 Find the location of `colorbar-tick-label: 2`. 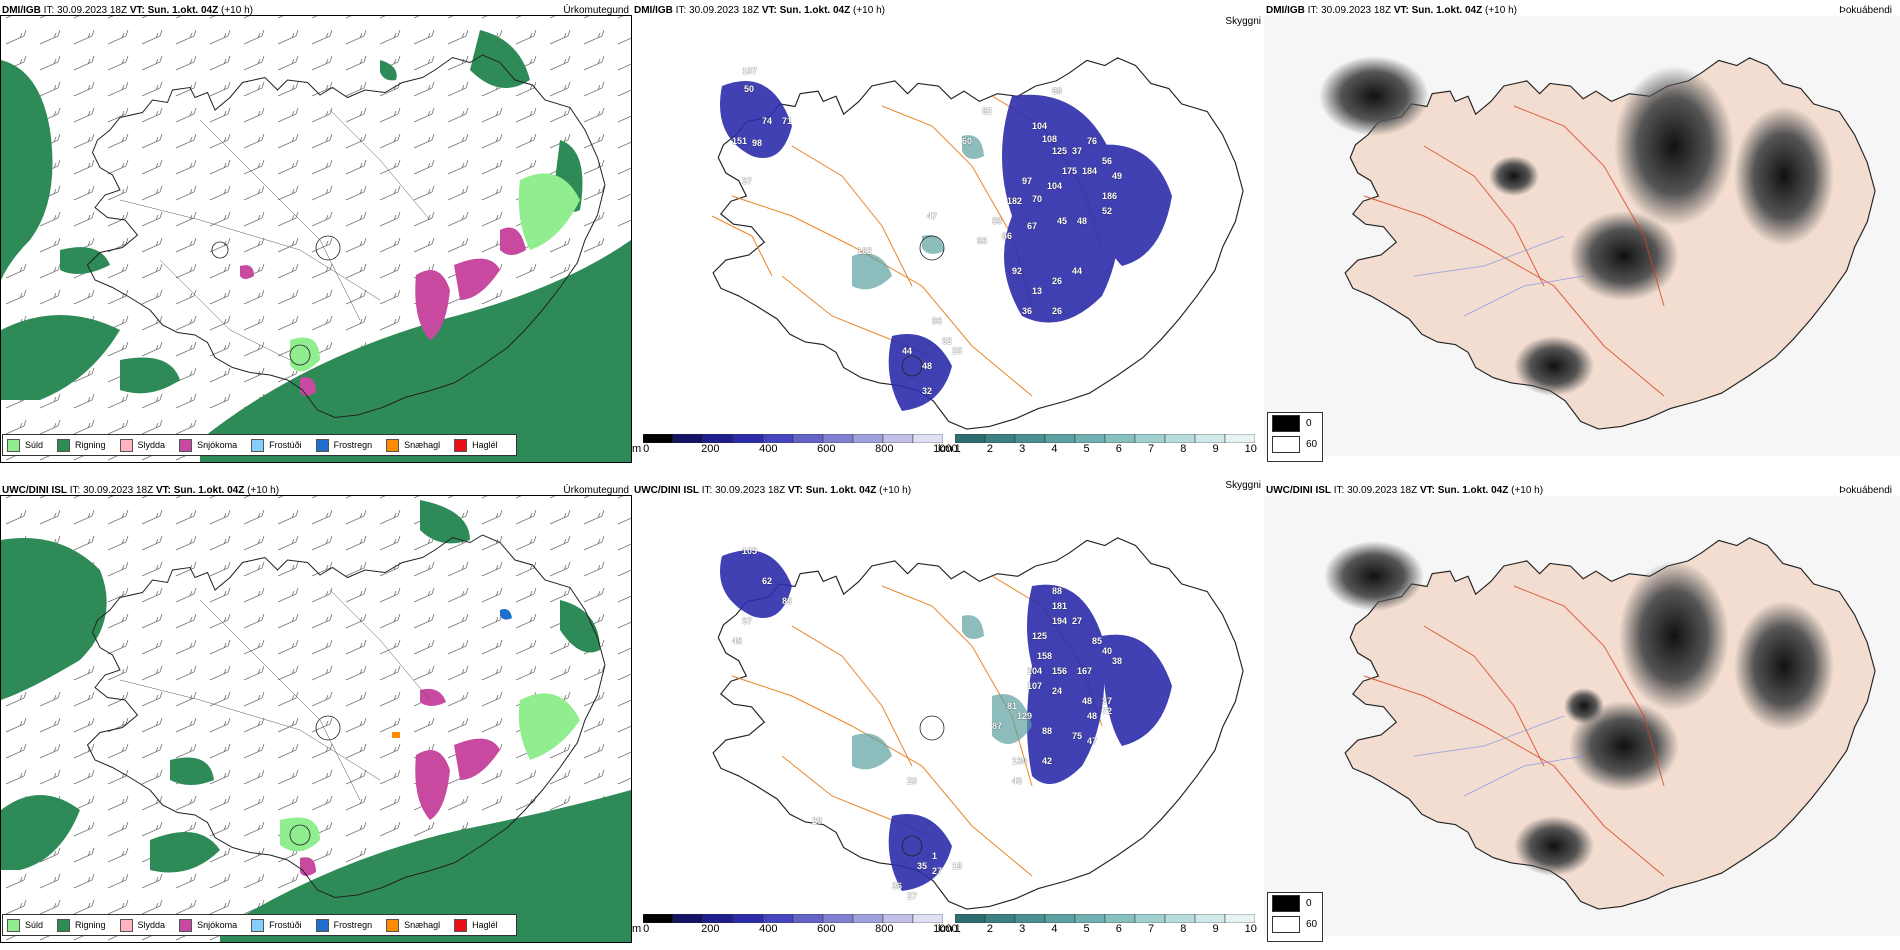

colorbar-tick-label: 2 is located at coordinates (990, 449).